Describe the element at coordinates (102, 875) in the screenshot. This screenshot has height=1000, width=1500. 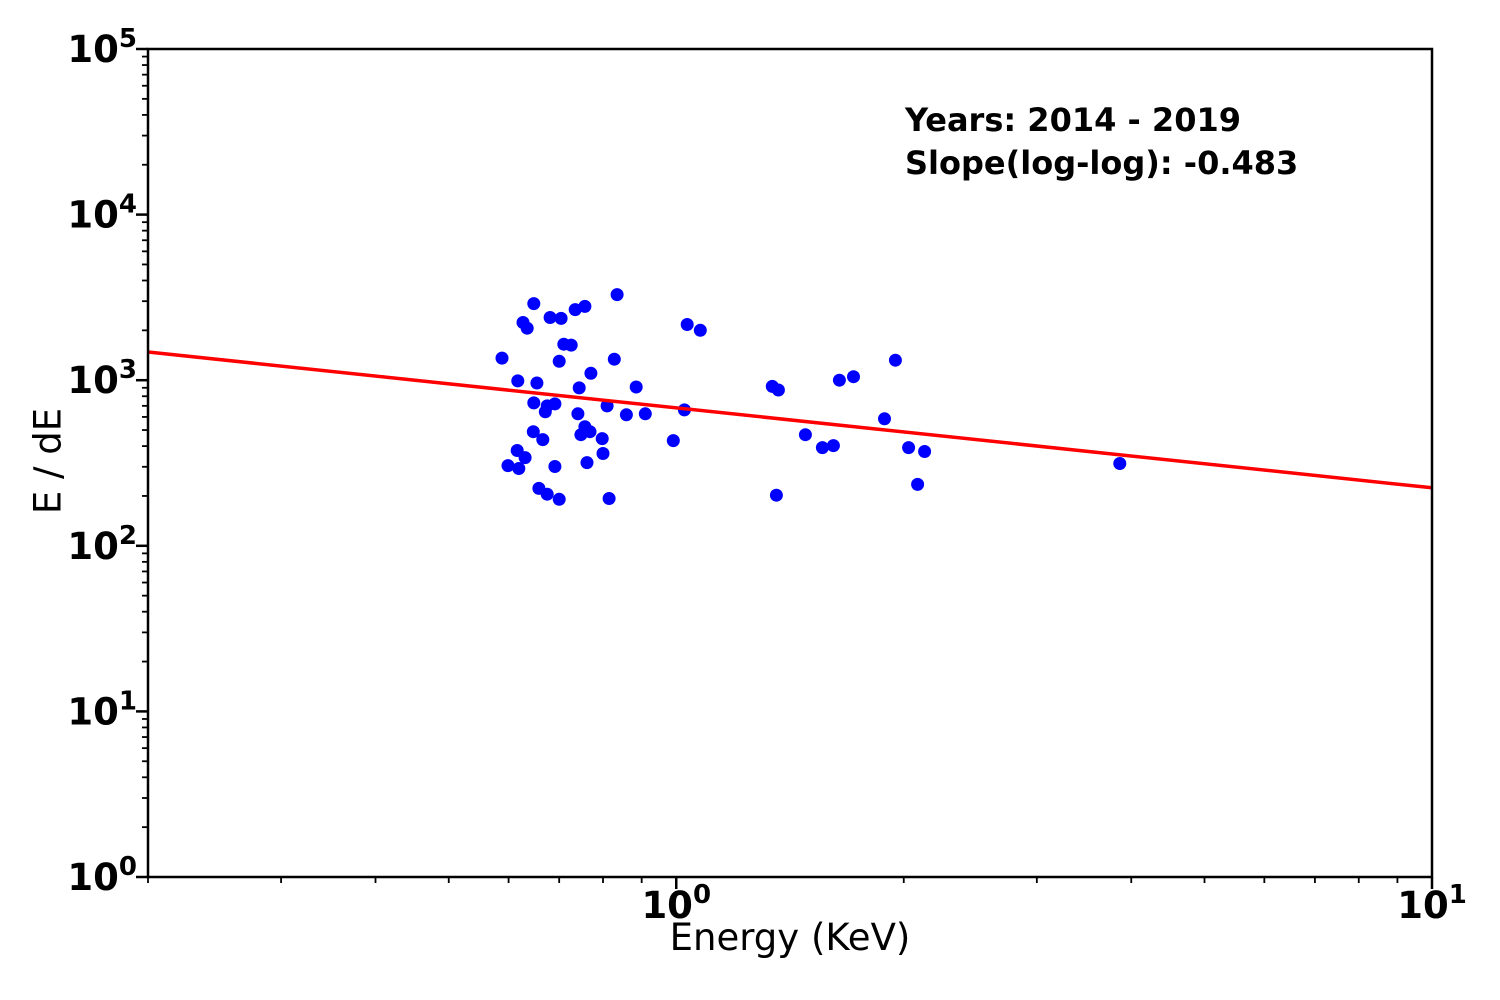
I see `y-tick-label: 100` at that location.